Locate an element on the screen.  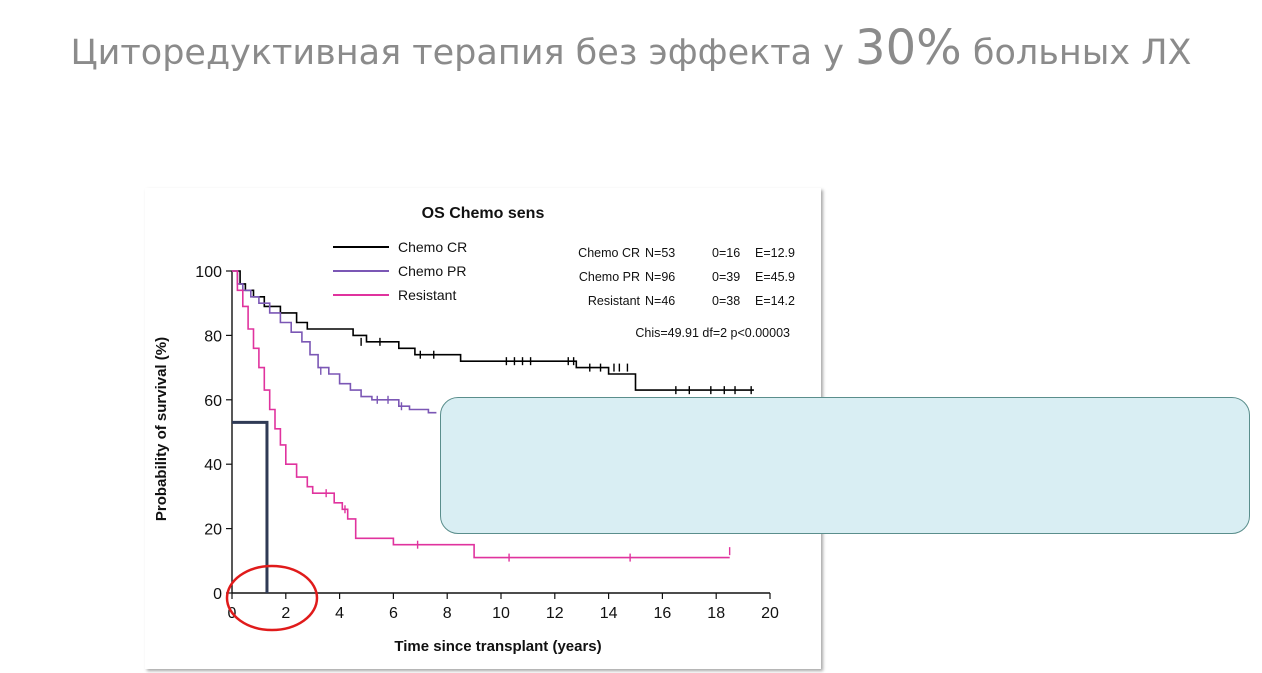
legend-label-1: Chemo PR is located at coordinates (432, 271).